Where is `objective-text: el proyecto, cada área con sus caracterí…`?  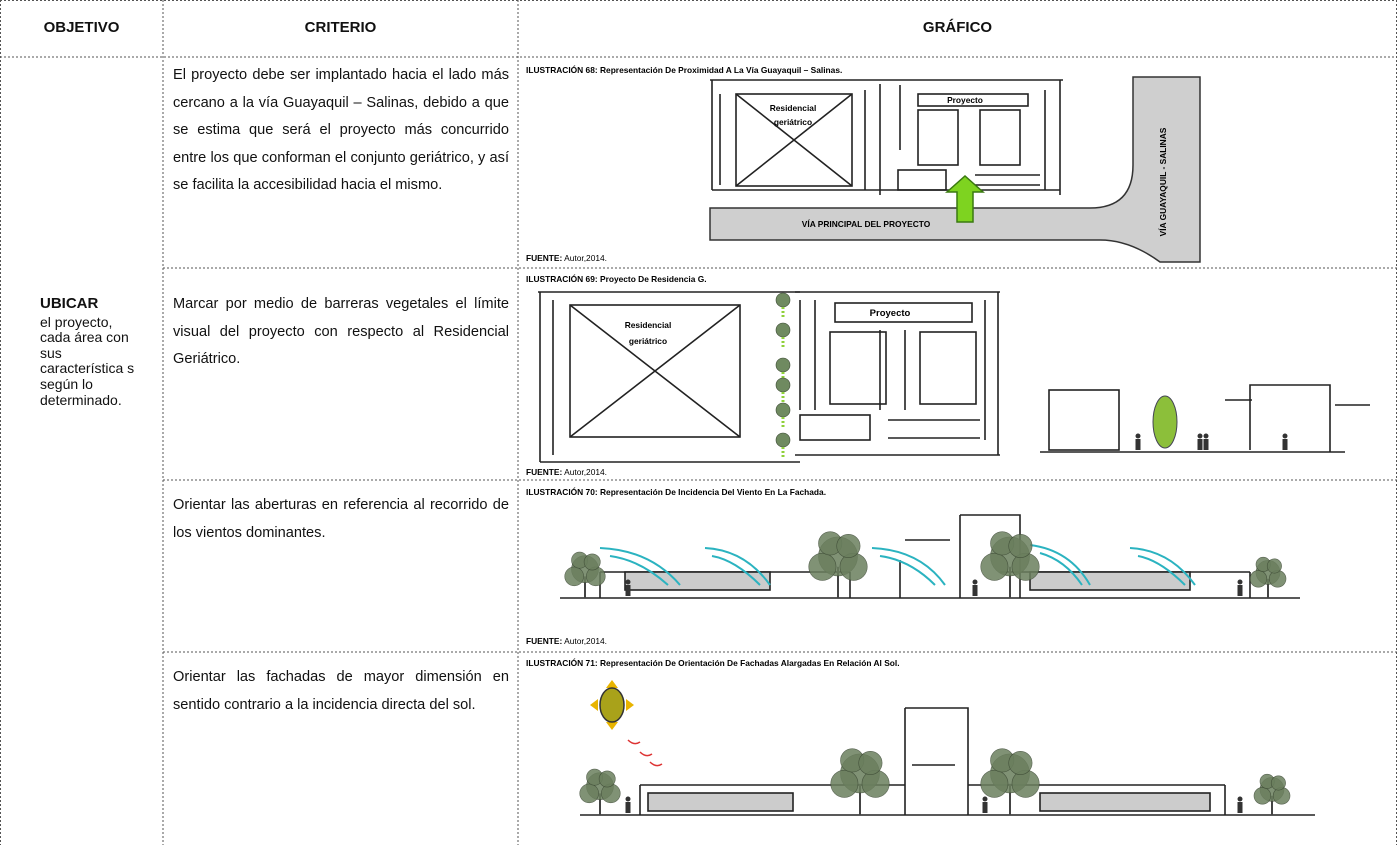 objective-text: el proyecto, cada área con sus caracterí… is located at coordinates (87, 360).